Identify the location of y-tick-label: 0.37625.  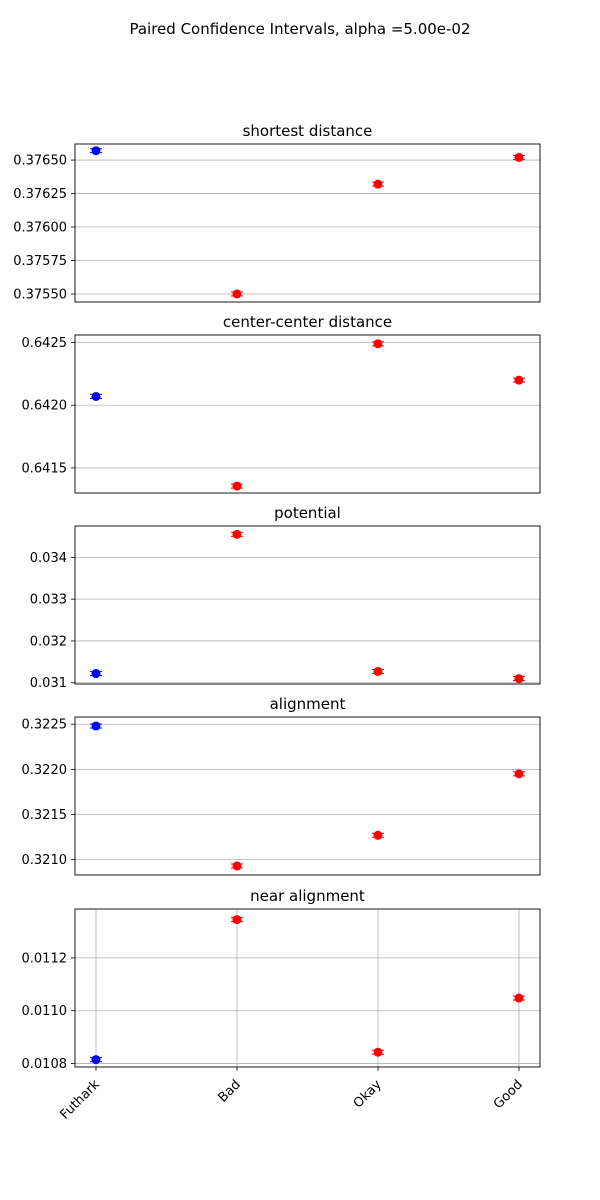
(40, 194).